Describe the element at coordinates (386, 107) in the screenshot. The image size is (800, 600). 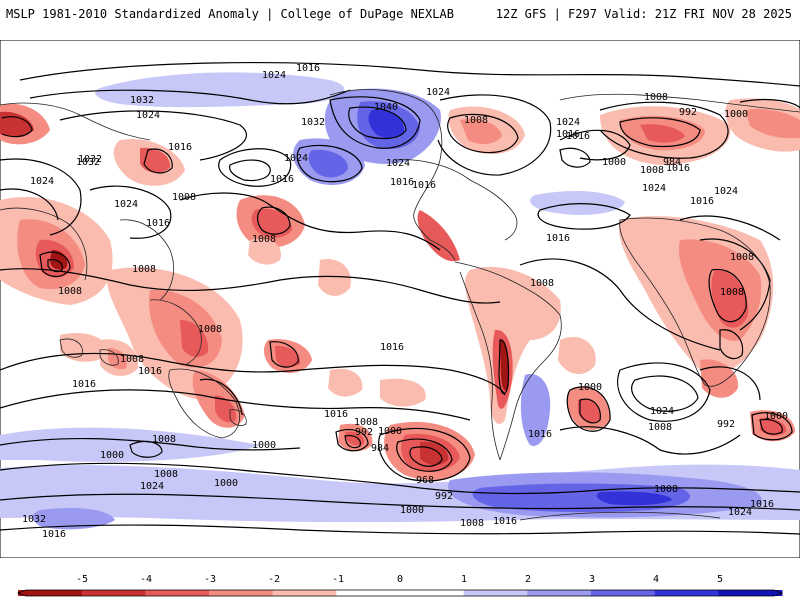
I see `isobar-label: 1040` at that location.